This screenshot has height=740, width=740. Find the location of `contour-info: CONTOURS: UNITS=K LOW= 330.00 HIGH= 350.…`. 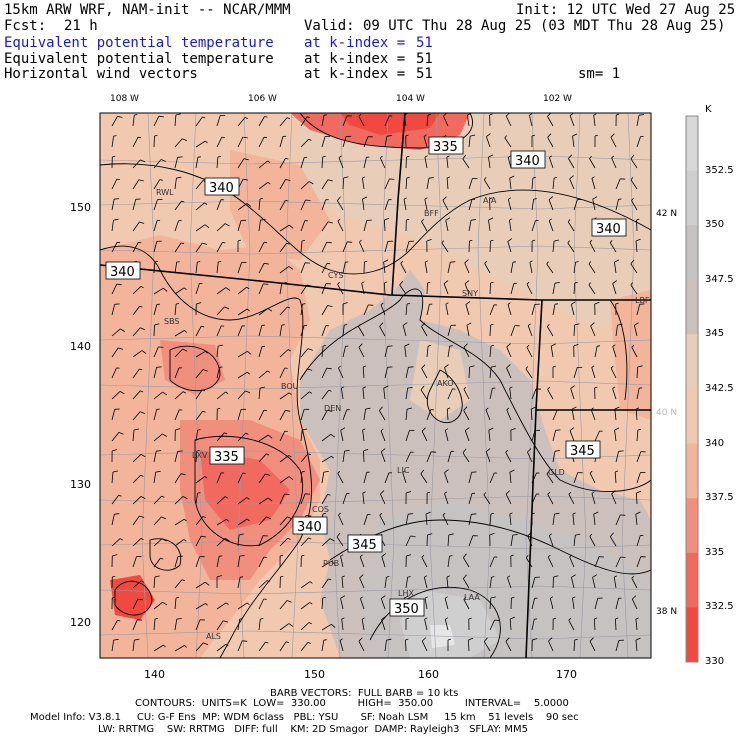

contour-info: CONTOURS: UNITS=K LOW= 330.00 HIGH= 350.… is located at coordinates (352, 703).